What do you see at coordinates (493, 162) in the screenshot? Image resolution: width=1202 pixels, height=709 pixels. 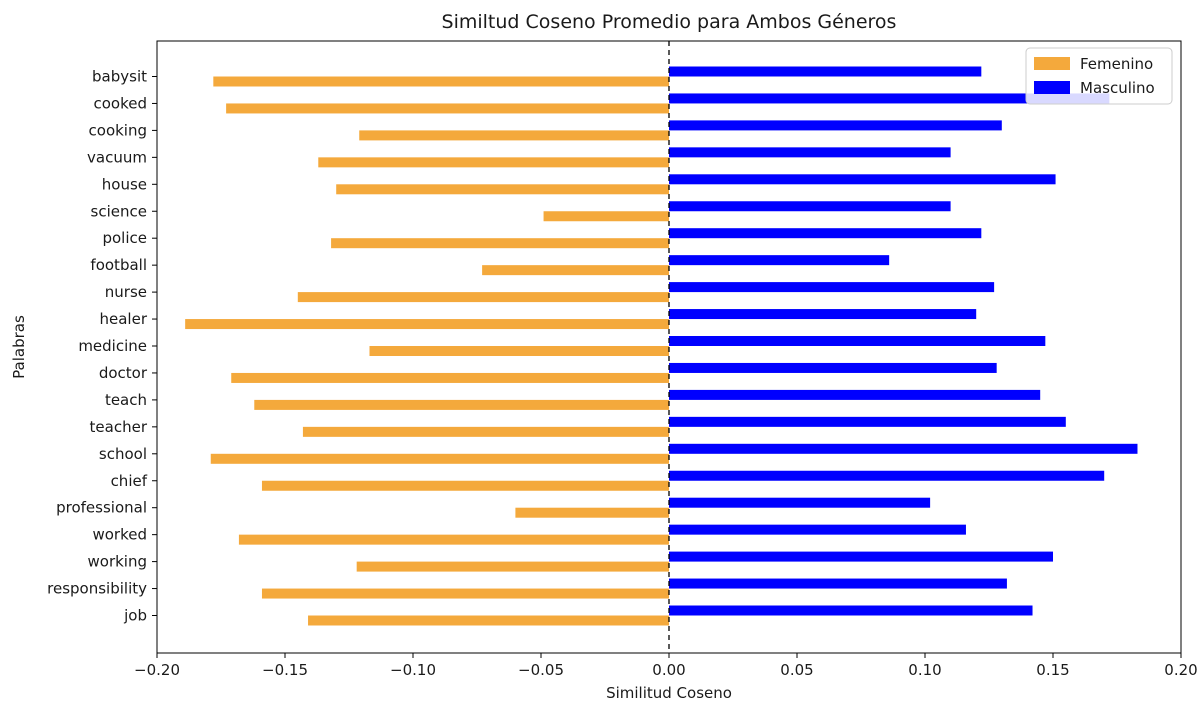 I see `bar-femenino-vacuum` at bounding box center [493, 162].